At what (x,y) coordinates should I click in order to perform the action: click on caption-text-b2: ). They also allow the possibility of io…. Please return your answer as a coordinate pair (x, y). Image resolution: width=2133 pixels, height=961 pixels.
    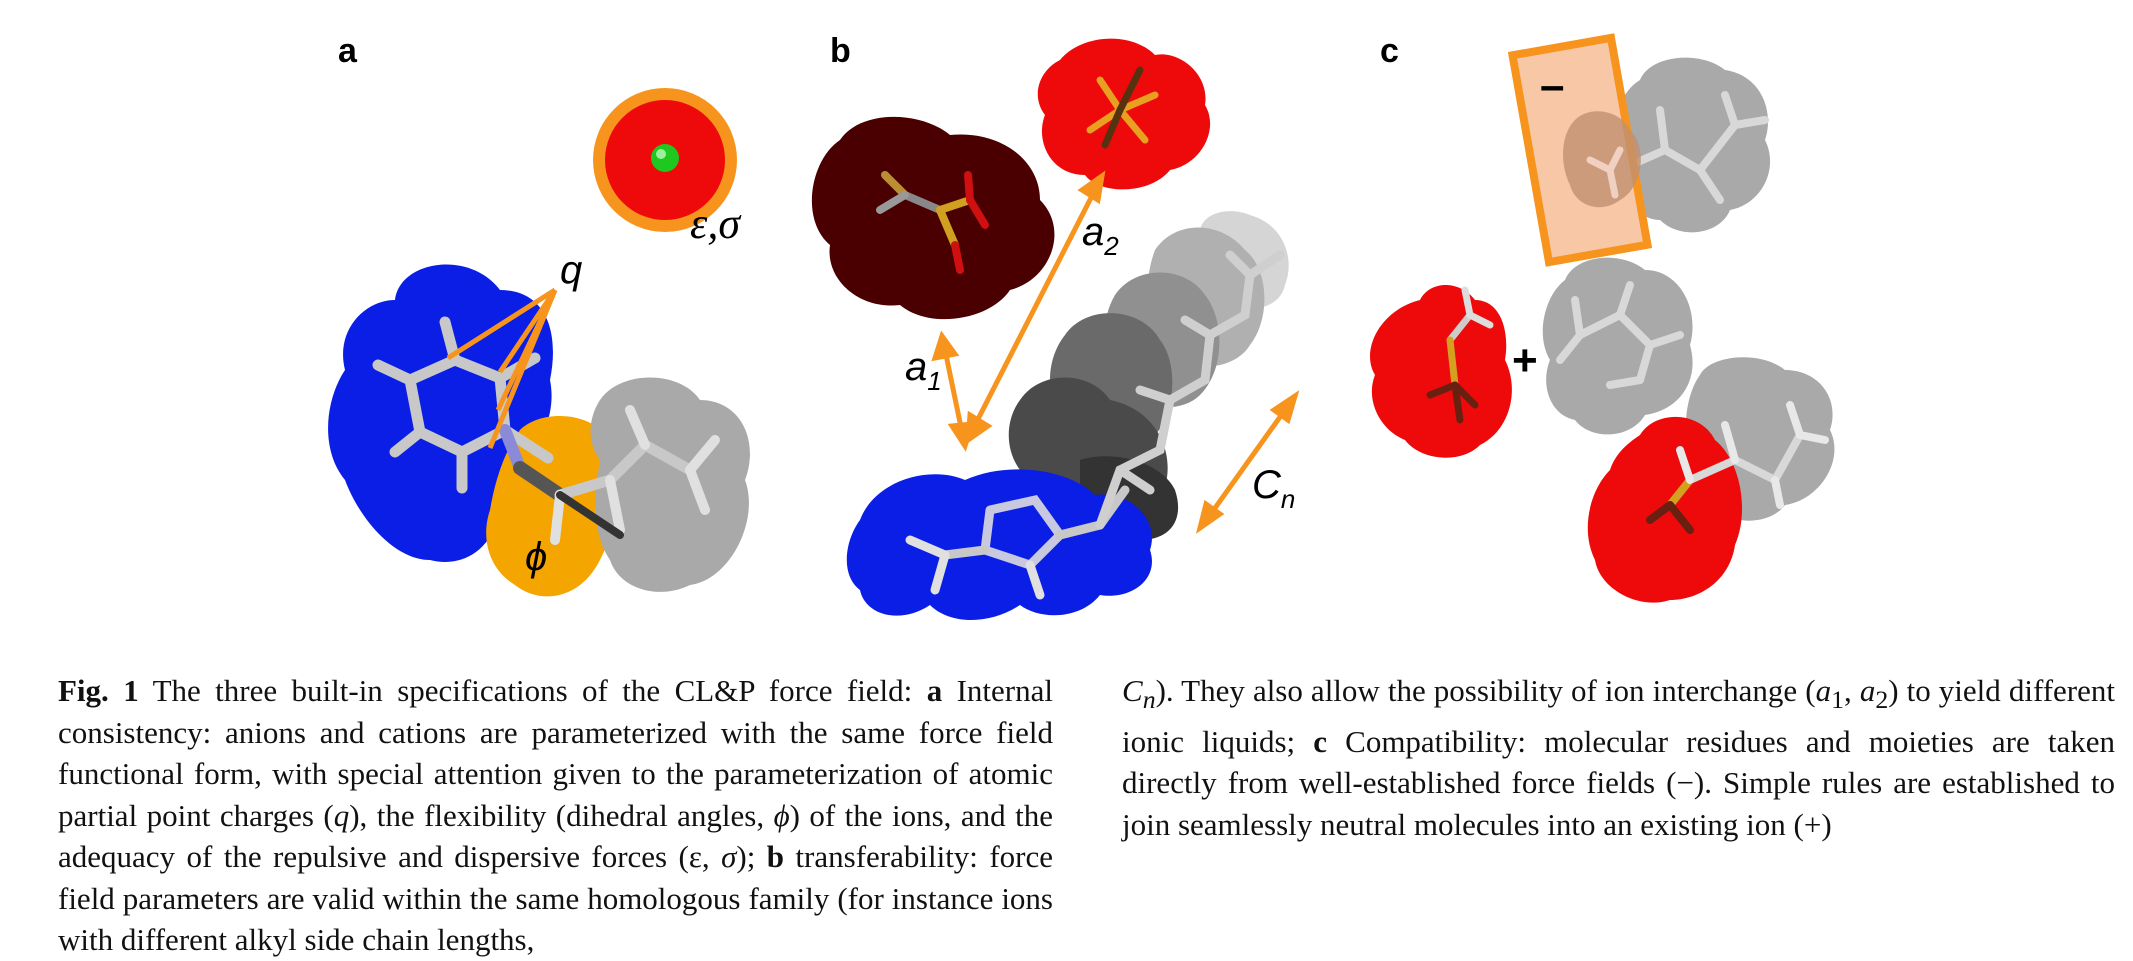
    Looking at the image, I should click on (1485, 690).